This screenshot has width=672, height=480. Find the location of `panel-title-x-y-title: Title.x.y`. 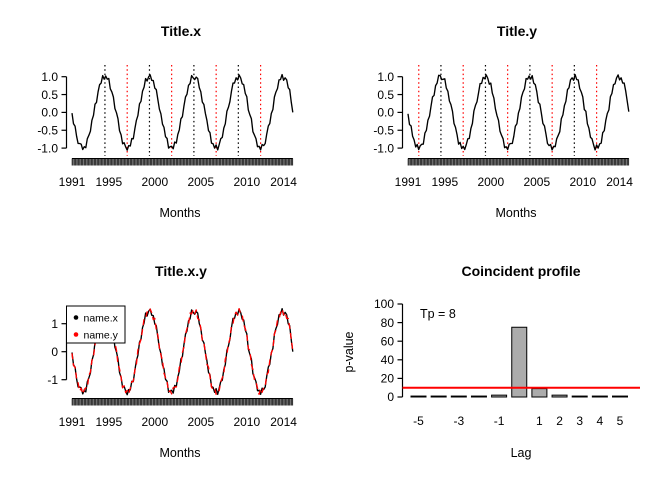

panel-title-x-y-title: Title.x.y is located at coordinates (181, 271).